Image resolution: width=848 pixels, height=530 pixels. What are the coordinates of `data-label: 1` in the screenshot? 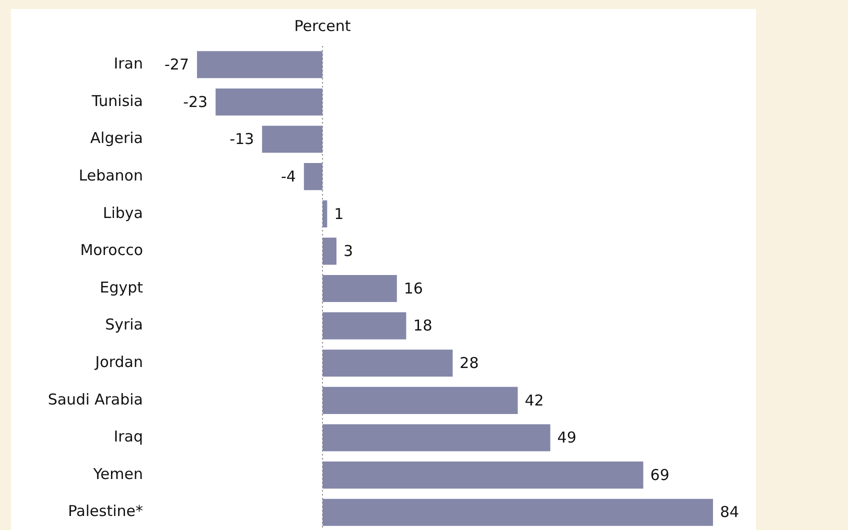 It's located at (339, 213).